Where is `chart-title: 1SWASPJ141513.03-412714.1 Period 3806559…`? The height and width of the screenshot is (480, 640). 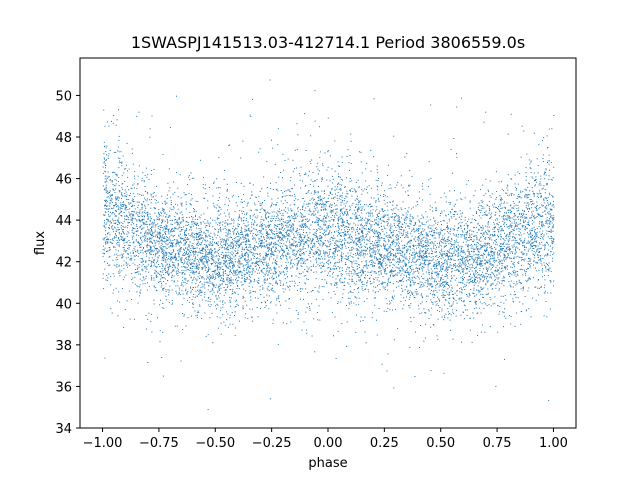 chart-title: 1SWASPJ141513.03-412714.1 Period 3806559… is located at coordinates (328, 42).